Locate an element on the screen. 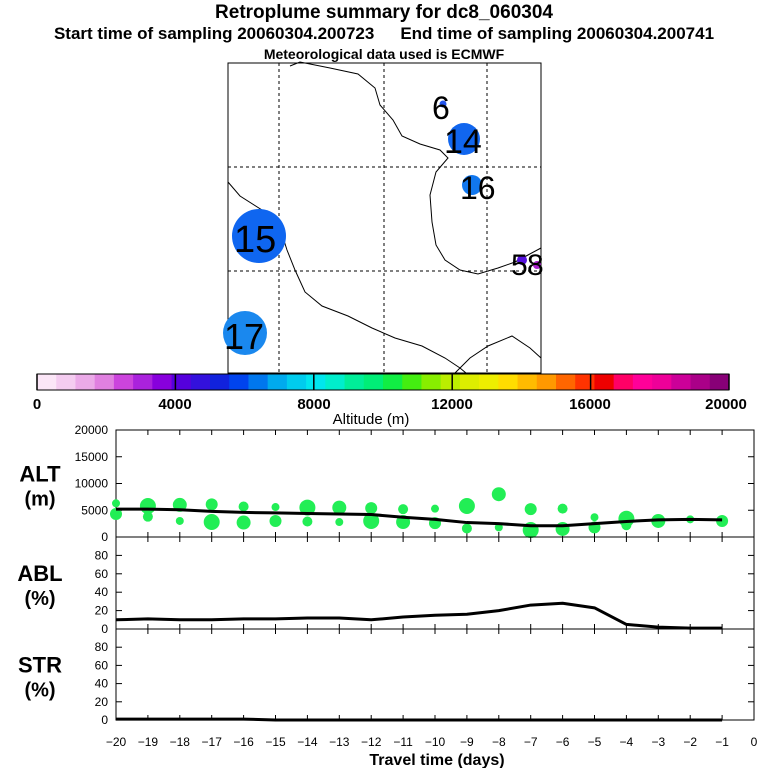 Image resolution: width=768 pixels, height=768 pixels. x-tick-label: −8 is located at coordinates (499, 742).